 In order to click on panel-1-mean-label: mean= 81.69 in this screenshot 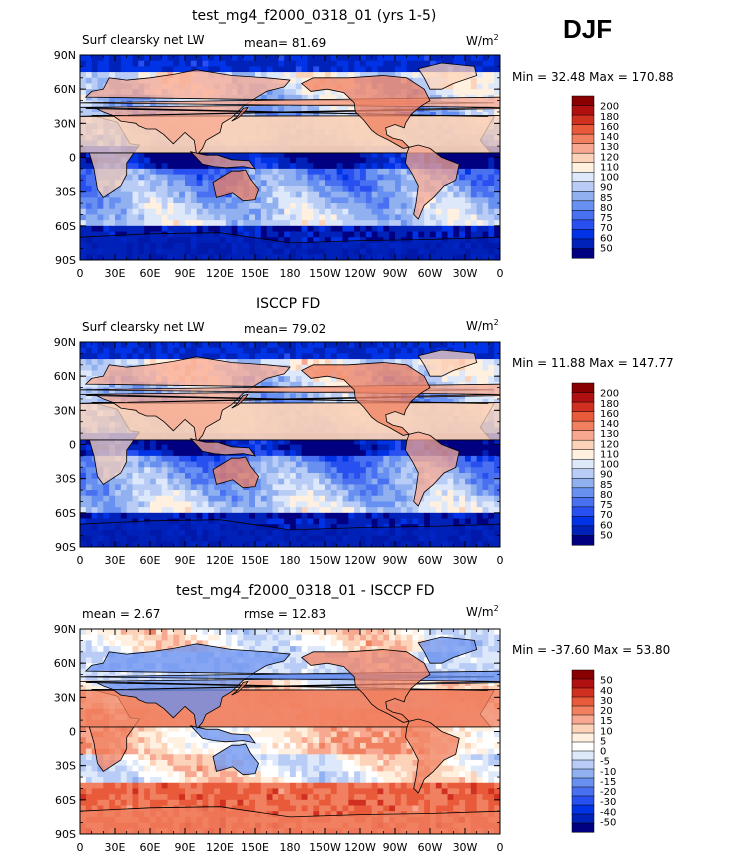, I will do `click(285, 43)`.